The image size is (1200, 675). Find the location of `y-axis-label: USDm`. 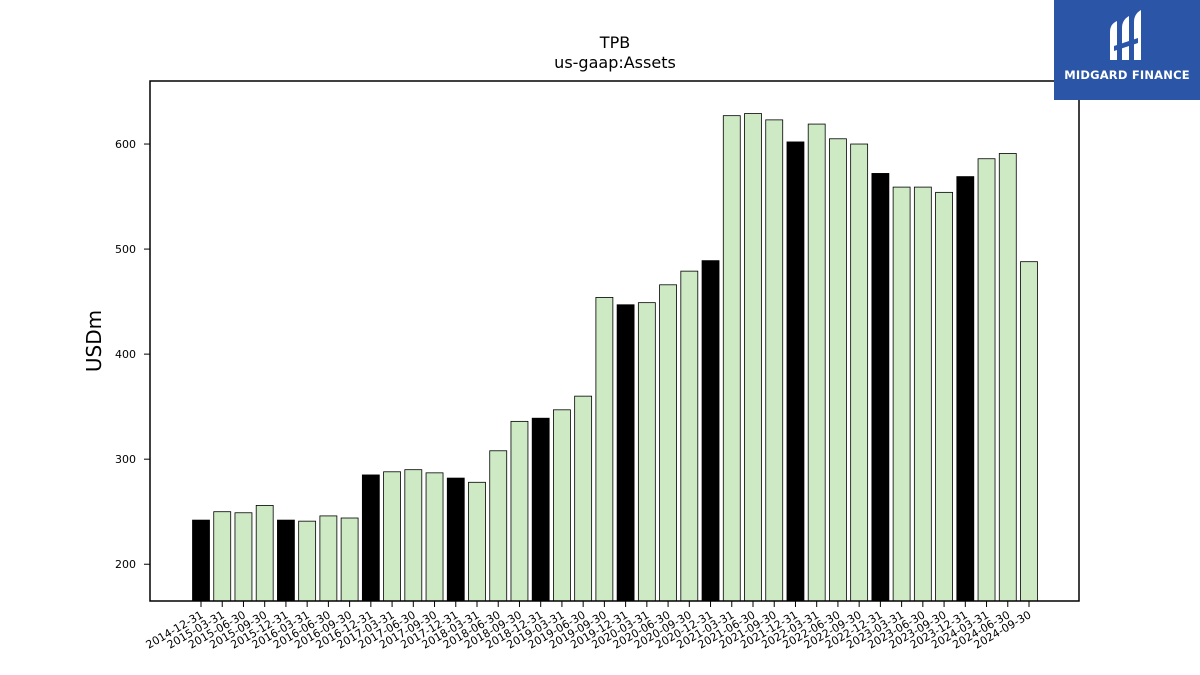

y-axis-label: USDm is located at coordinates (94, 341).